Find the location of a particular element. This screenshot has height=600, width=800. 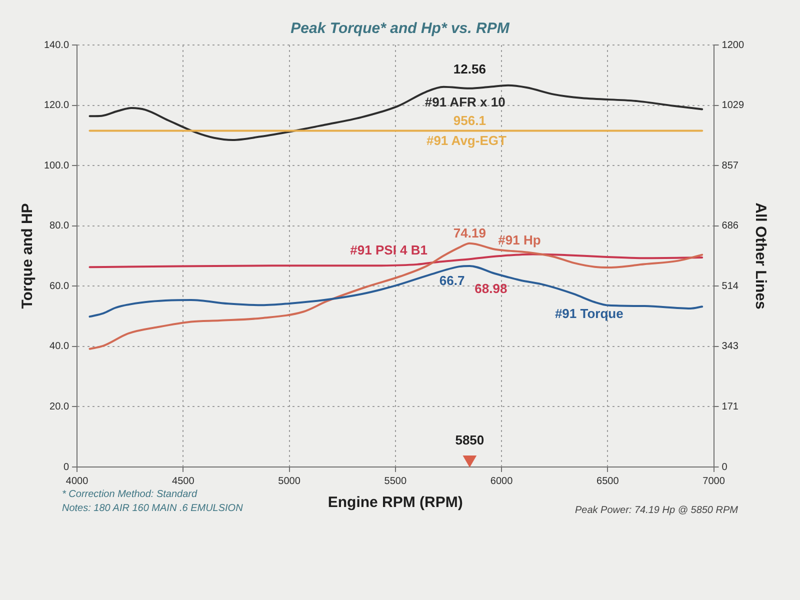

y2-tick-label: 171 is located at coordinates (730, 406).